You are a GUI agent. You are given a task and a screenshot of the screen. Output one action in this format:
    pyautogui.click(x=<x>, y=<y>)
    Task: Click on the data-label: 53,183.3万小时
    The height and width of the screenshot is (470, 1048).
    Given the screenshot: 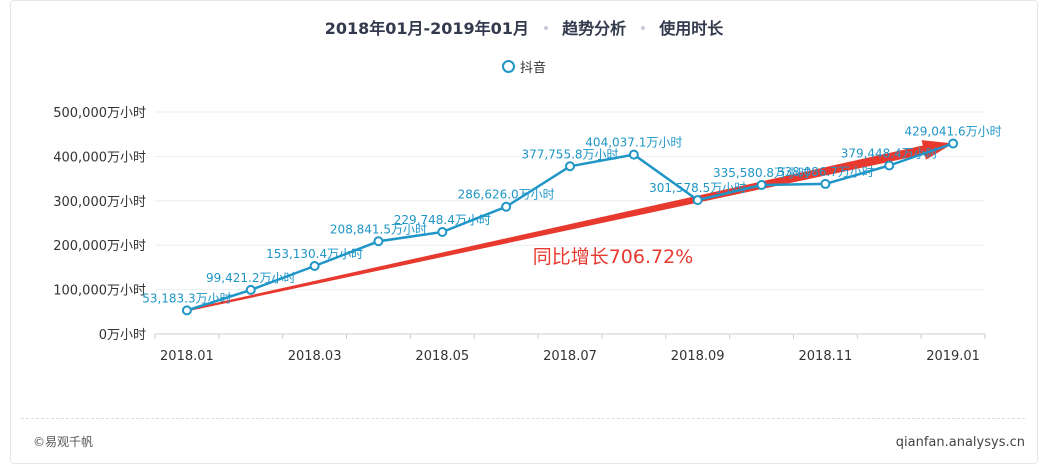 What is the action you would take?
    pyautogui.click(x=186, y=298)
    